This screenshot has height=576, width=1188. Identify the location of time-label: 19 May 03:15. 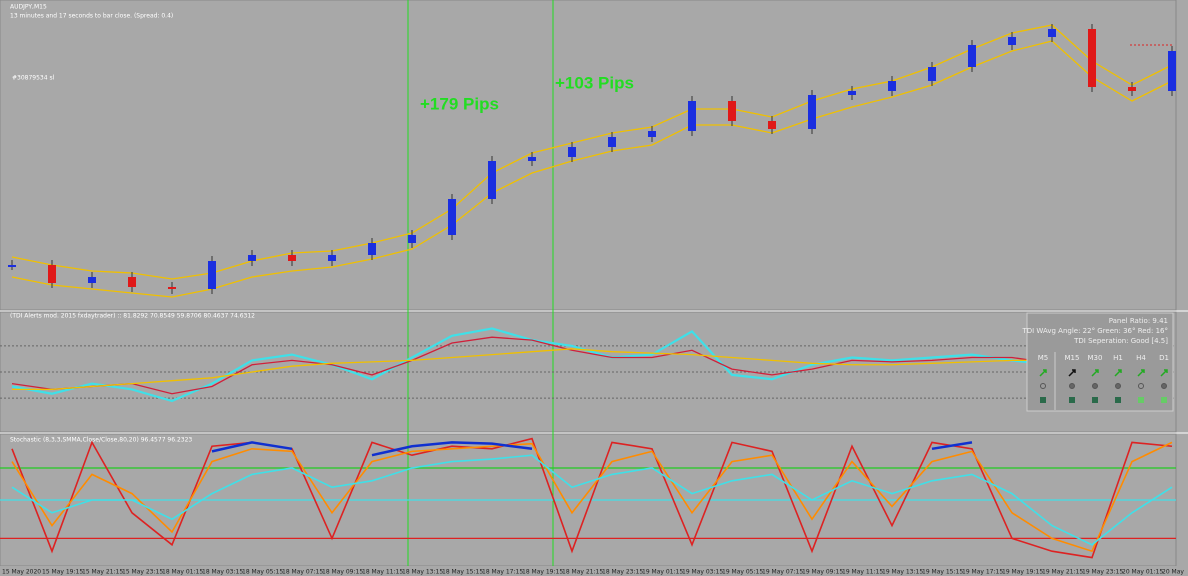
(702, 572).